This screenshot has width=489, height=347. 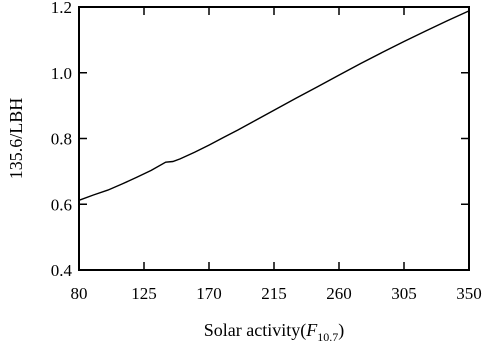 What do you see at coordinates (341, 330) in the screenshot?
I see `x-axis-label-close: )` at bounding box center [341, 330].